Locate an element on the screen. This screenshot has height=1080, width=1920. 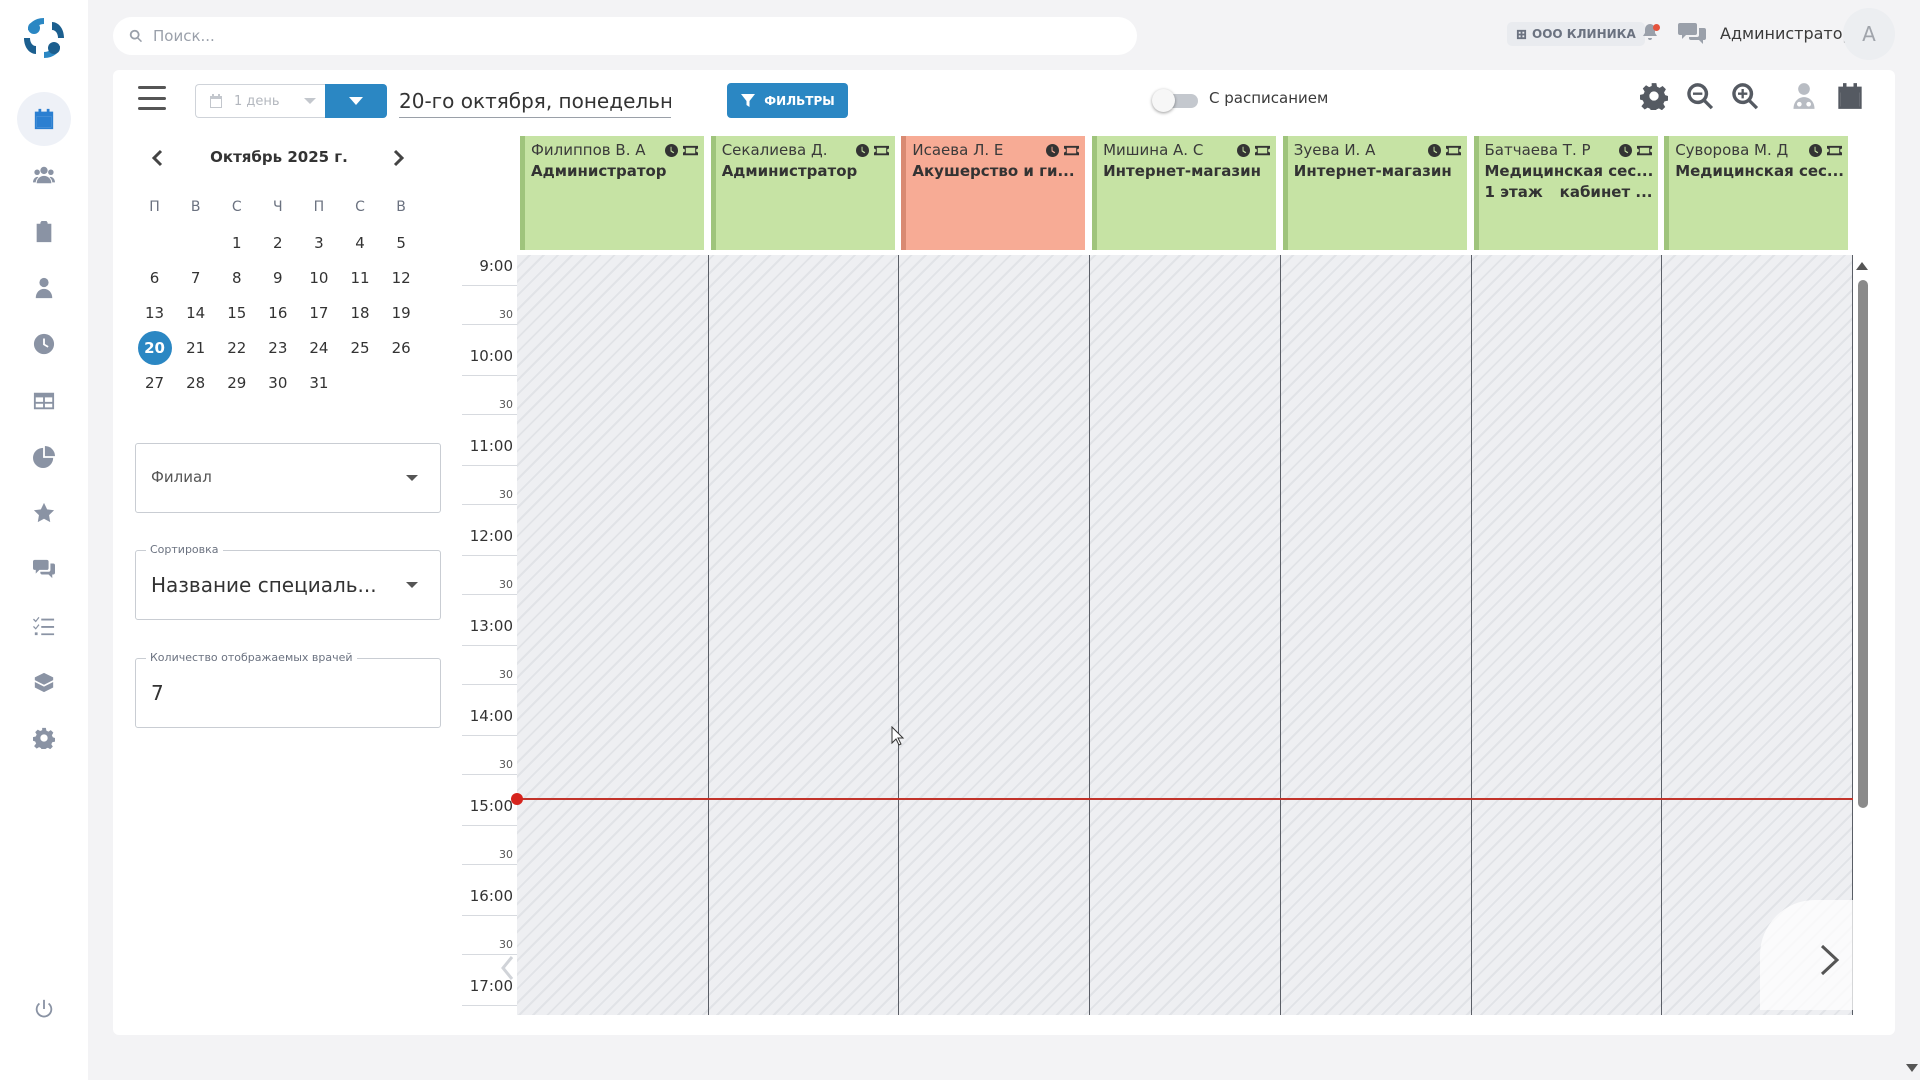
calendar-day: 14 is located at coordinates (196, 312).